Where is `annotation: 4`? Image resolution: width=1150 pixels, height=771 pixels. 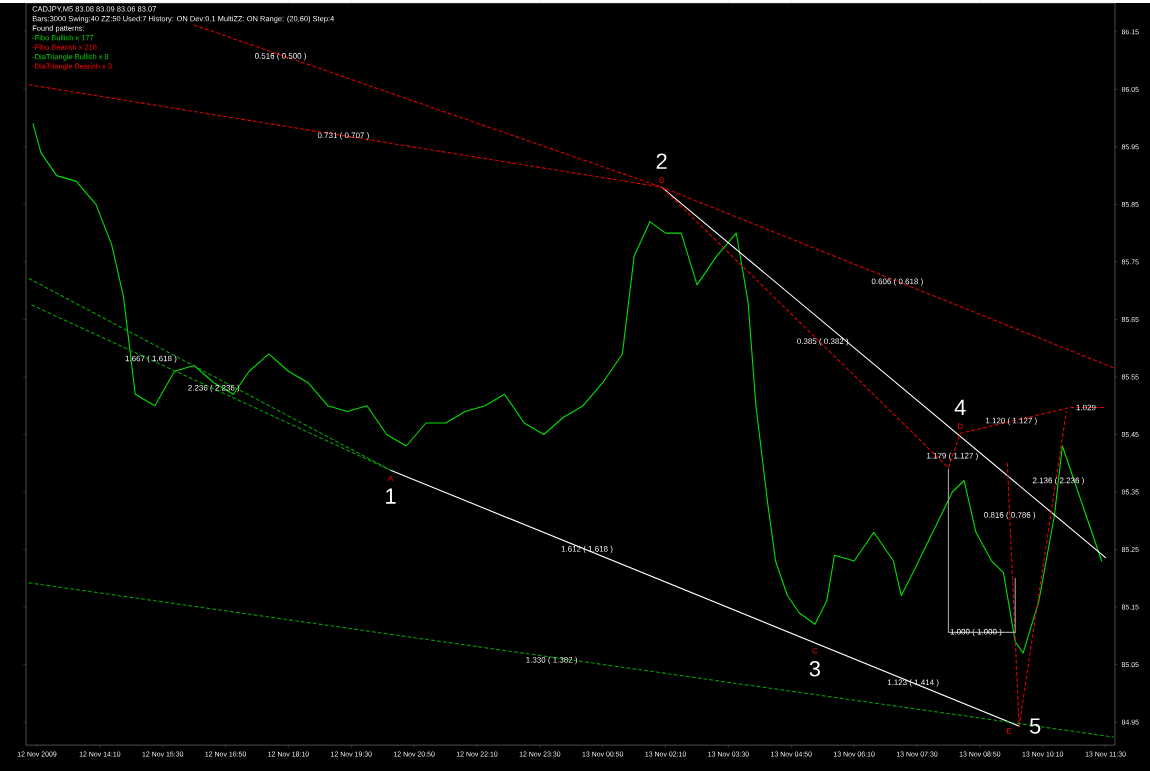
annotation: 4 is located at coordinates (960, 407).